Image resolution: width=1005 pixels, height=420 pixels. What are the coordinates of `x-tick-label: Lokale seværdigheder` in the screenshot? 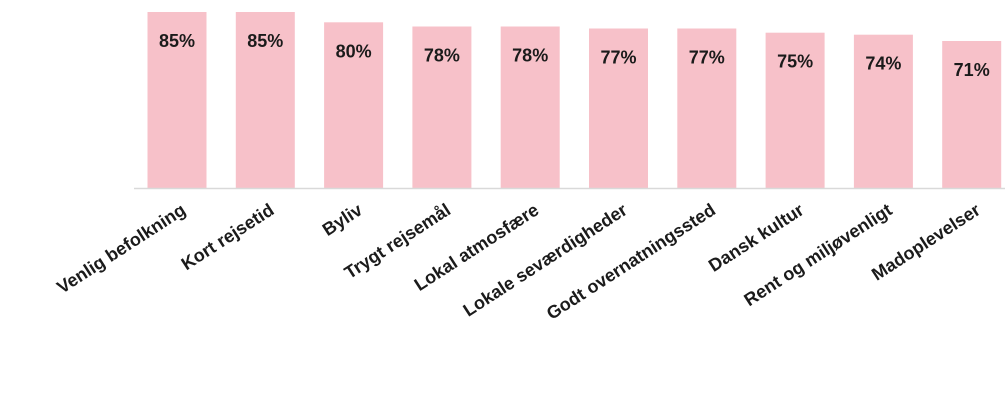 It's located at (545, 260).